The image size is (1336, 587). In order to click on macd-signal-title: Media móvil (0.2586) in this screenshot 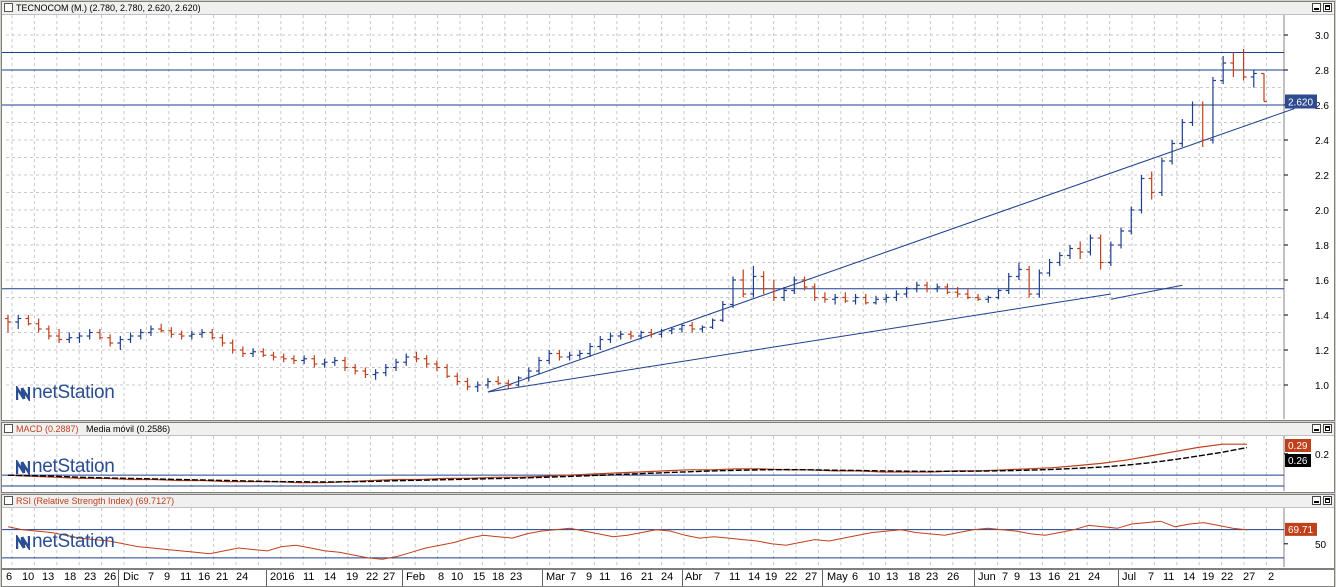, I will do `click(128, 429)`.